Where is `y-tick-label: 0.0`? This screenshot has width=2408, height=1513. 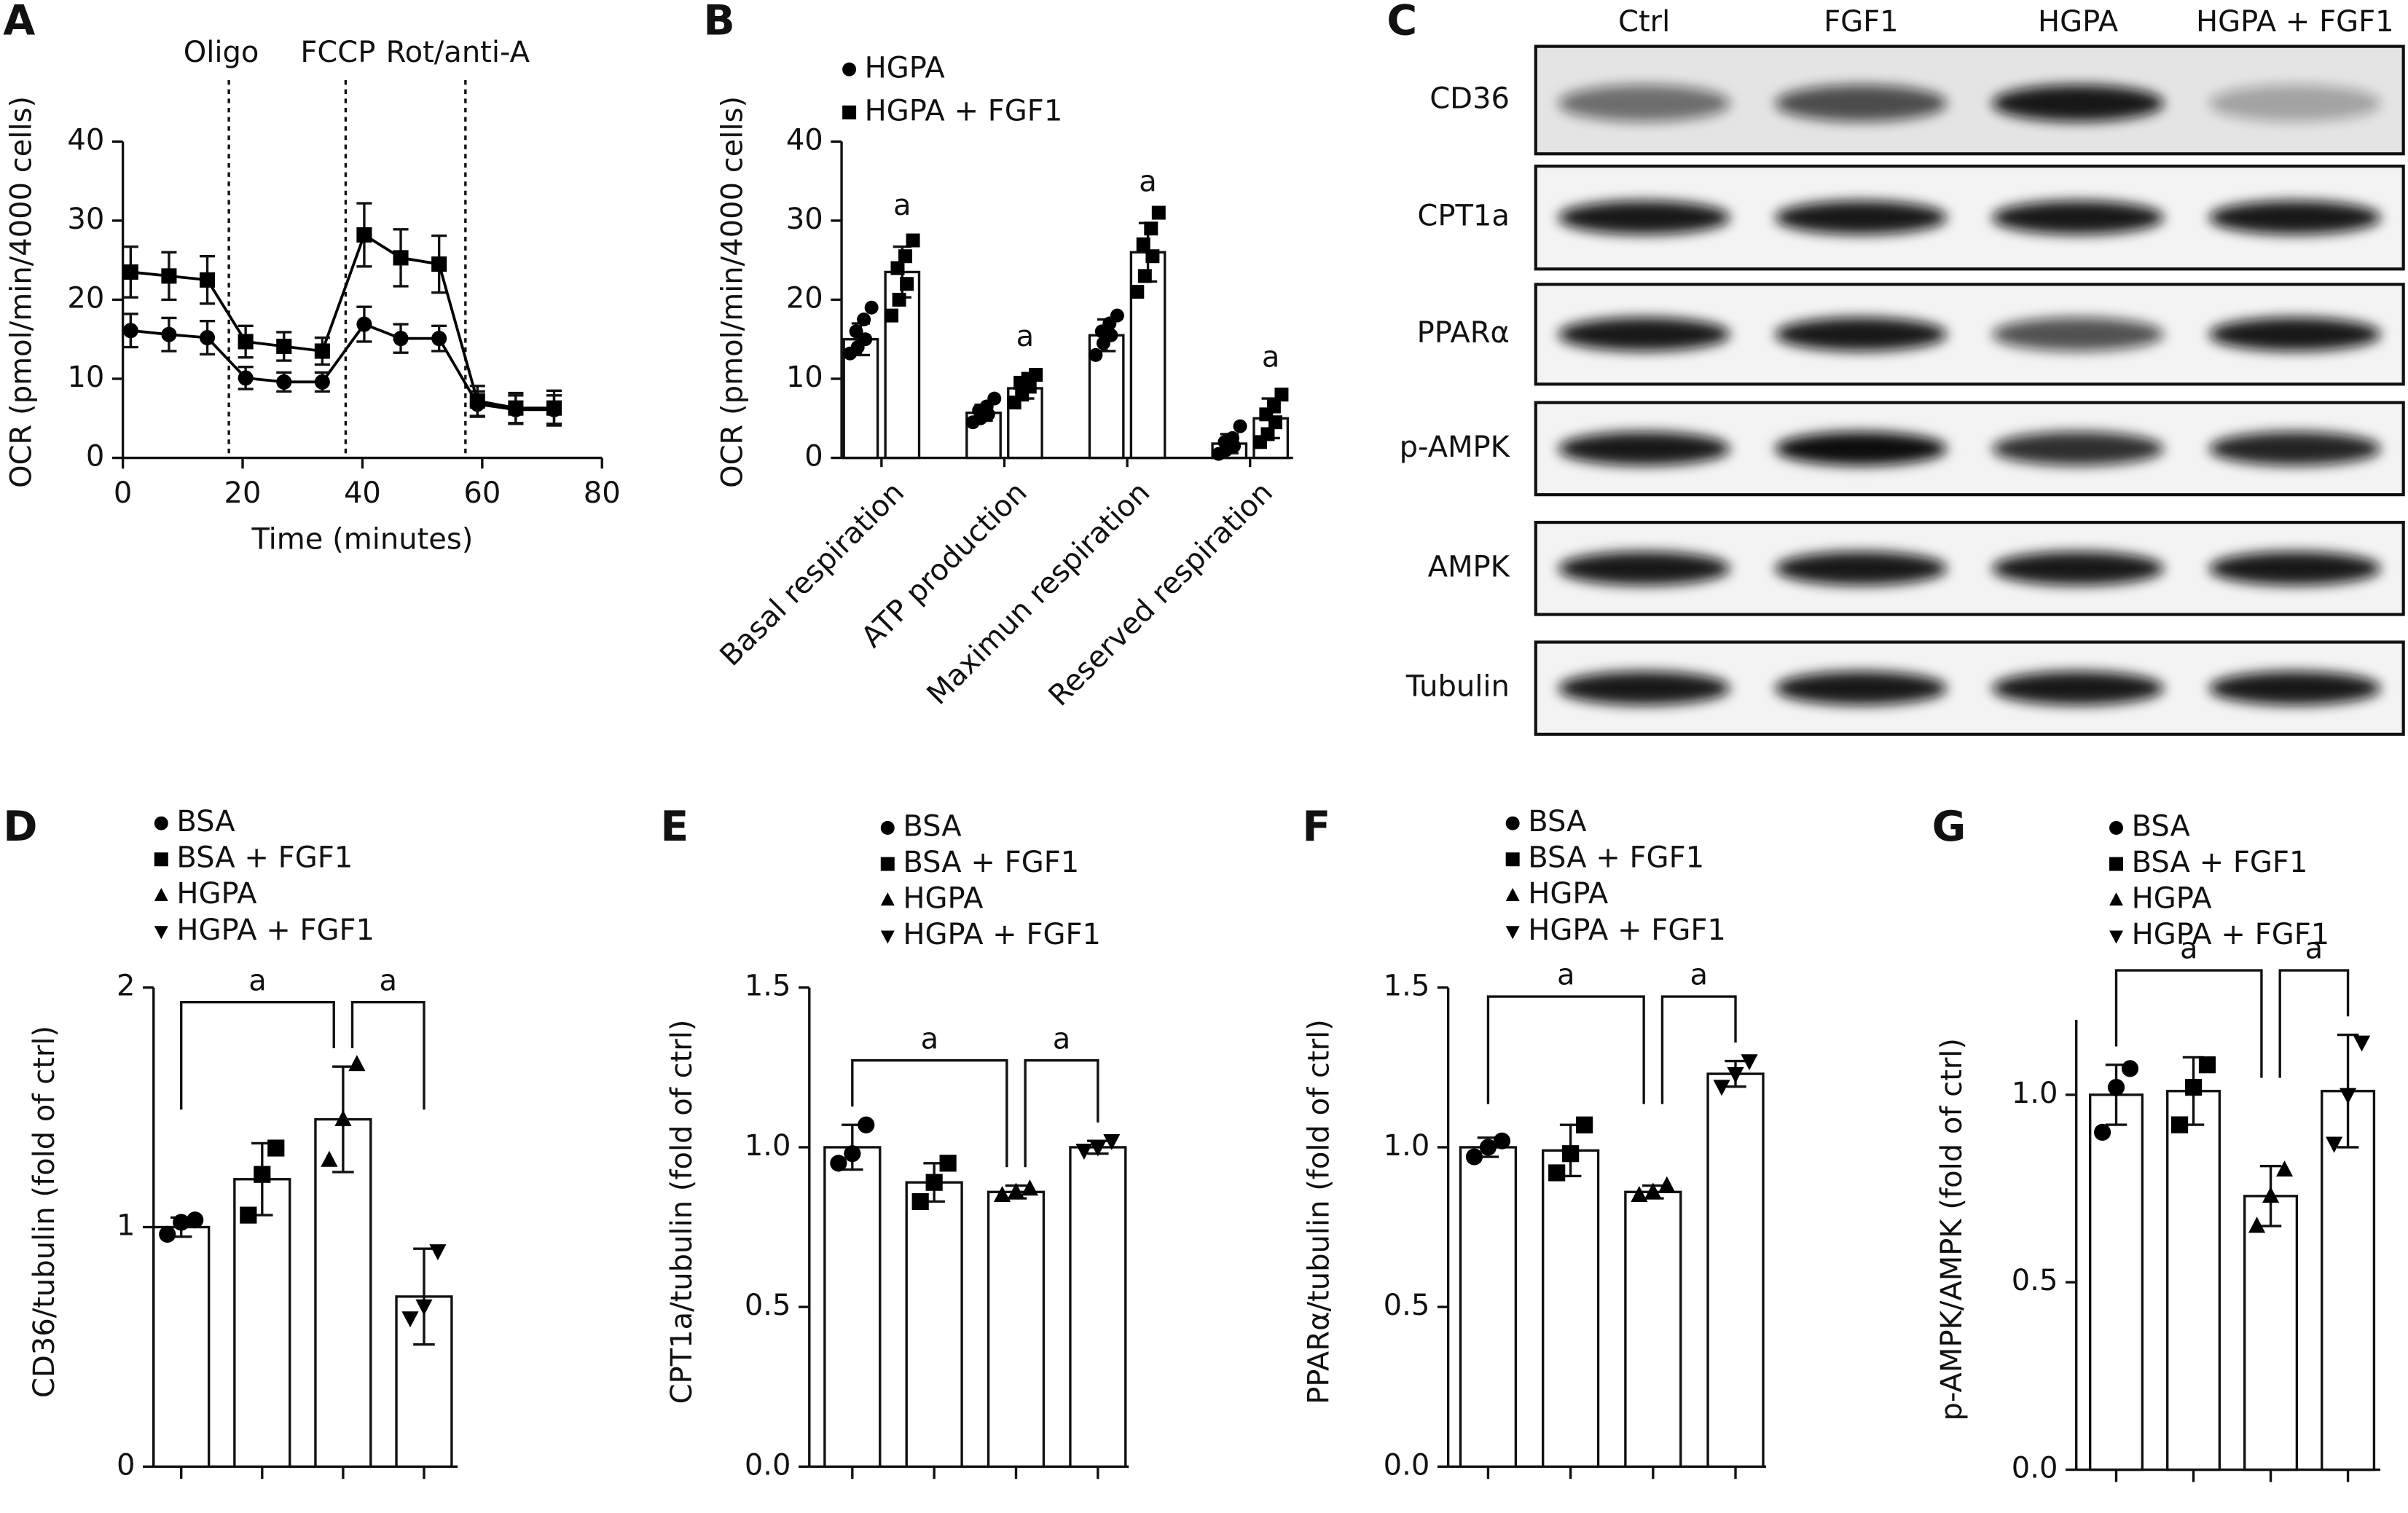
y-tick-label: 0.0 is located at coordinates (768, 1465).